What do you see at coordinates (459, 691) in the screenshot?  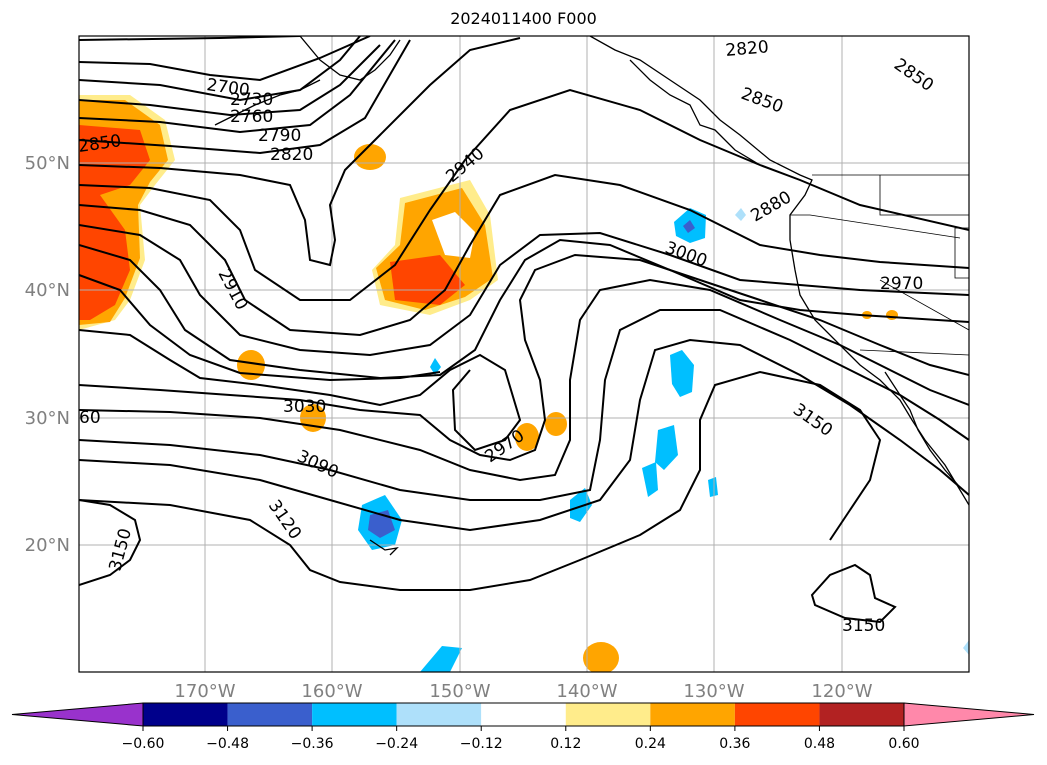 I see `lon-label: 150°W` at bounding box center [459, 691].